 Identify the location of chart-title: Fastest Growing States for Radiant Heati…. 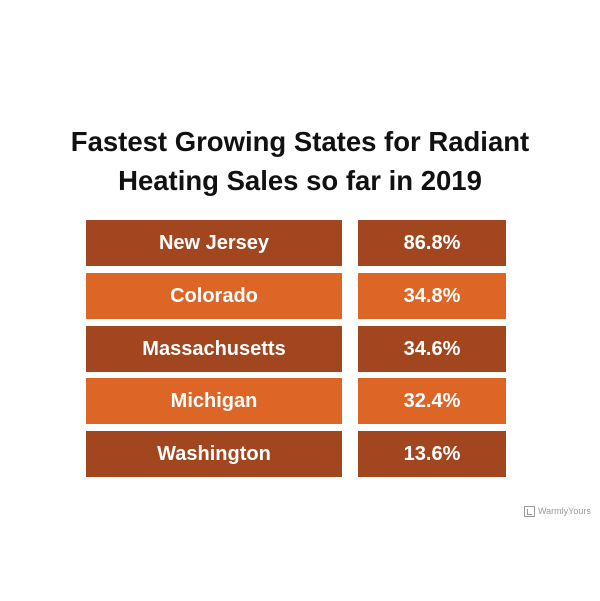
(300, 161).